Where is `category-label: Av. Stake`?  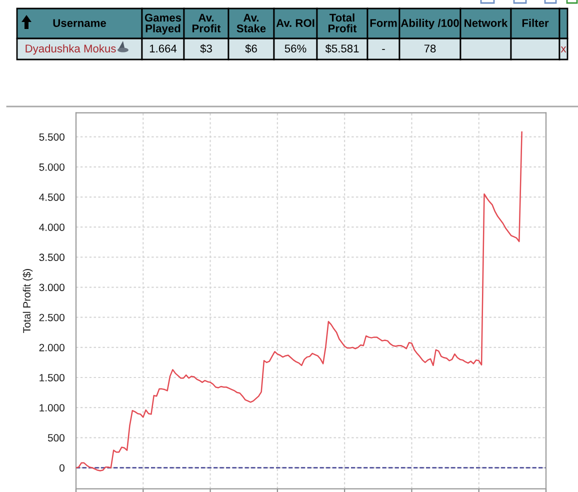
category-label: Av. Stake is located at coordinates (251, 23).